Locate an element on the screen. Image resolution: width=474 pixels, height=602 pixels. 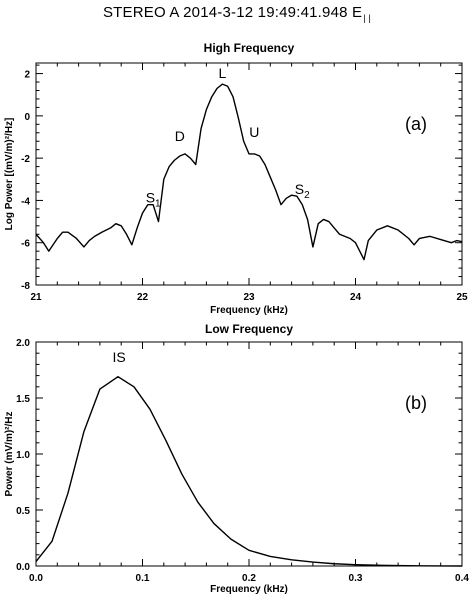
y-tick-label: 0 is located at coordinates (27, 117).